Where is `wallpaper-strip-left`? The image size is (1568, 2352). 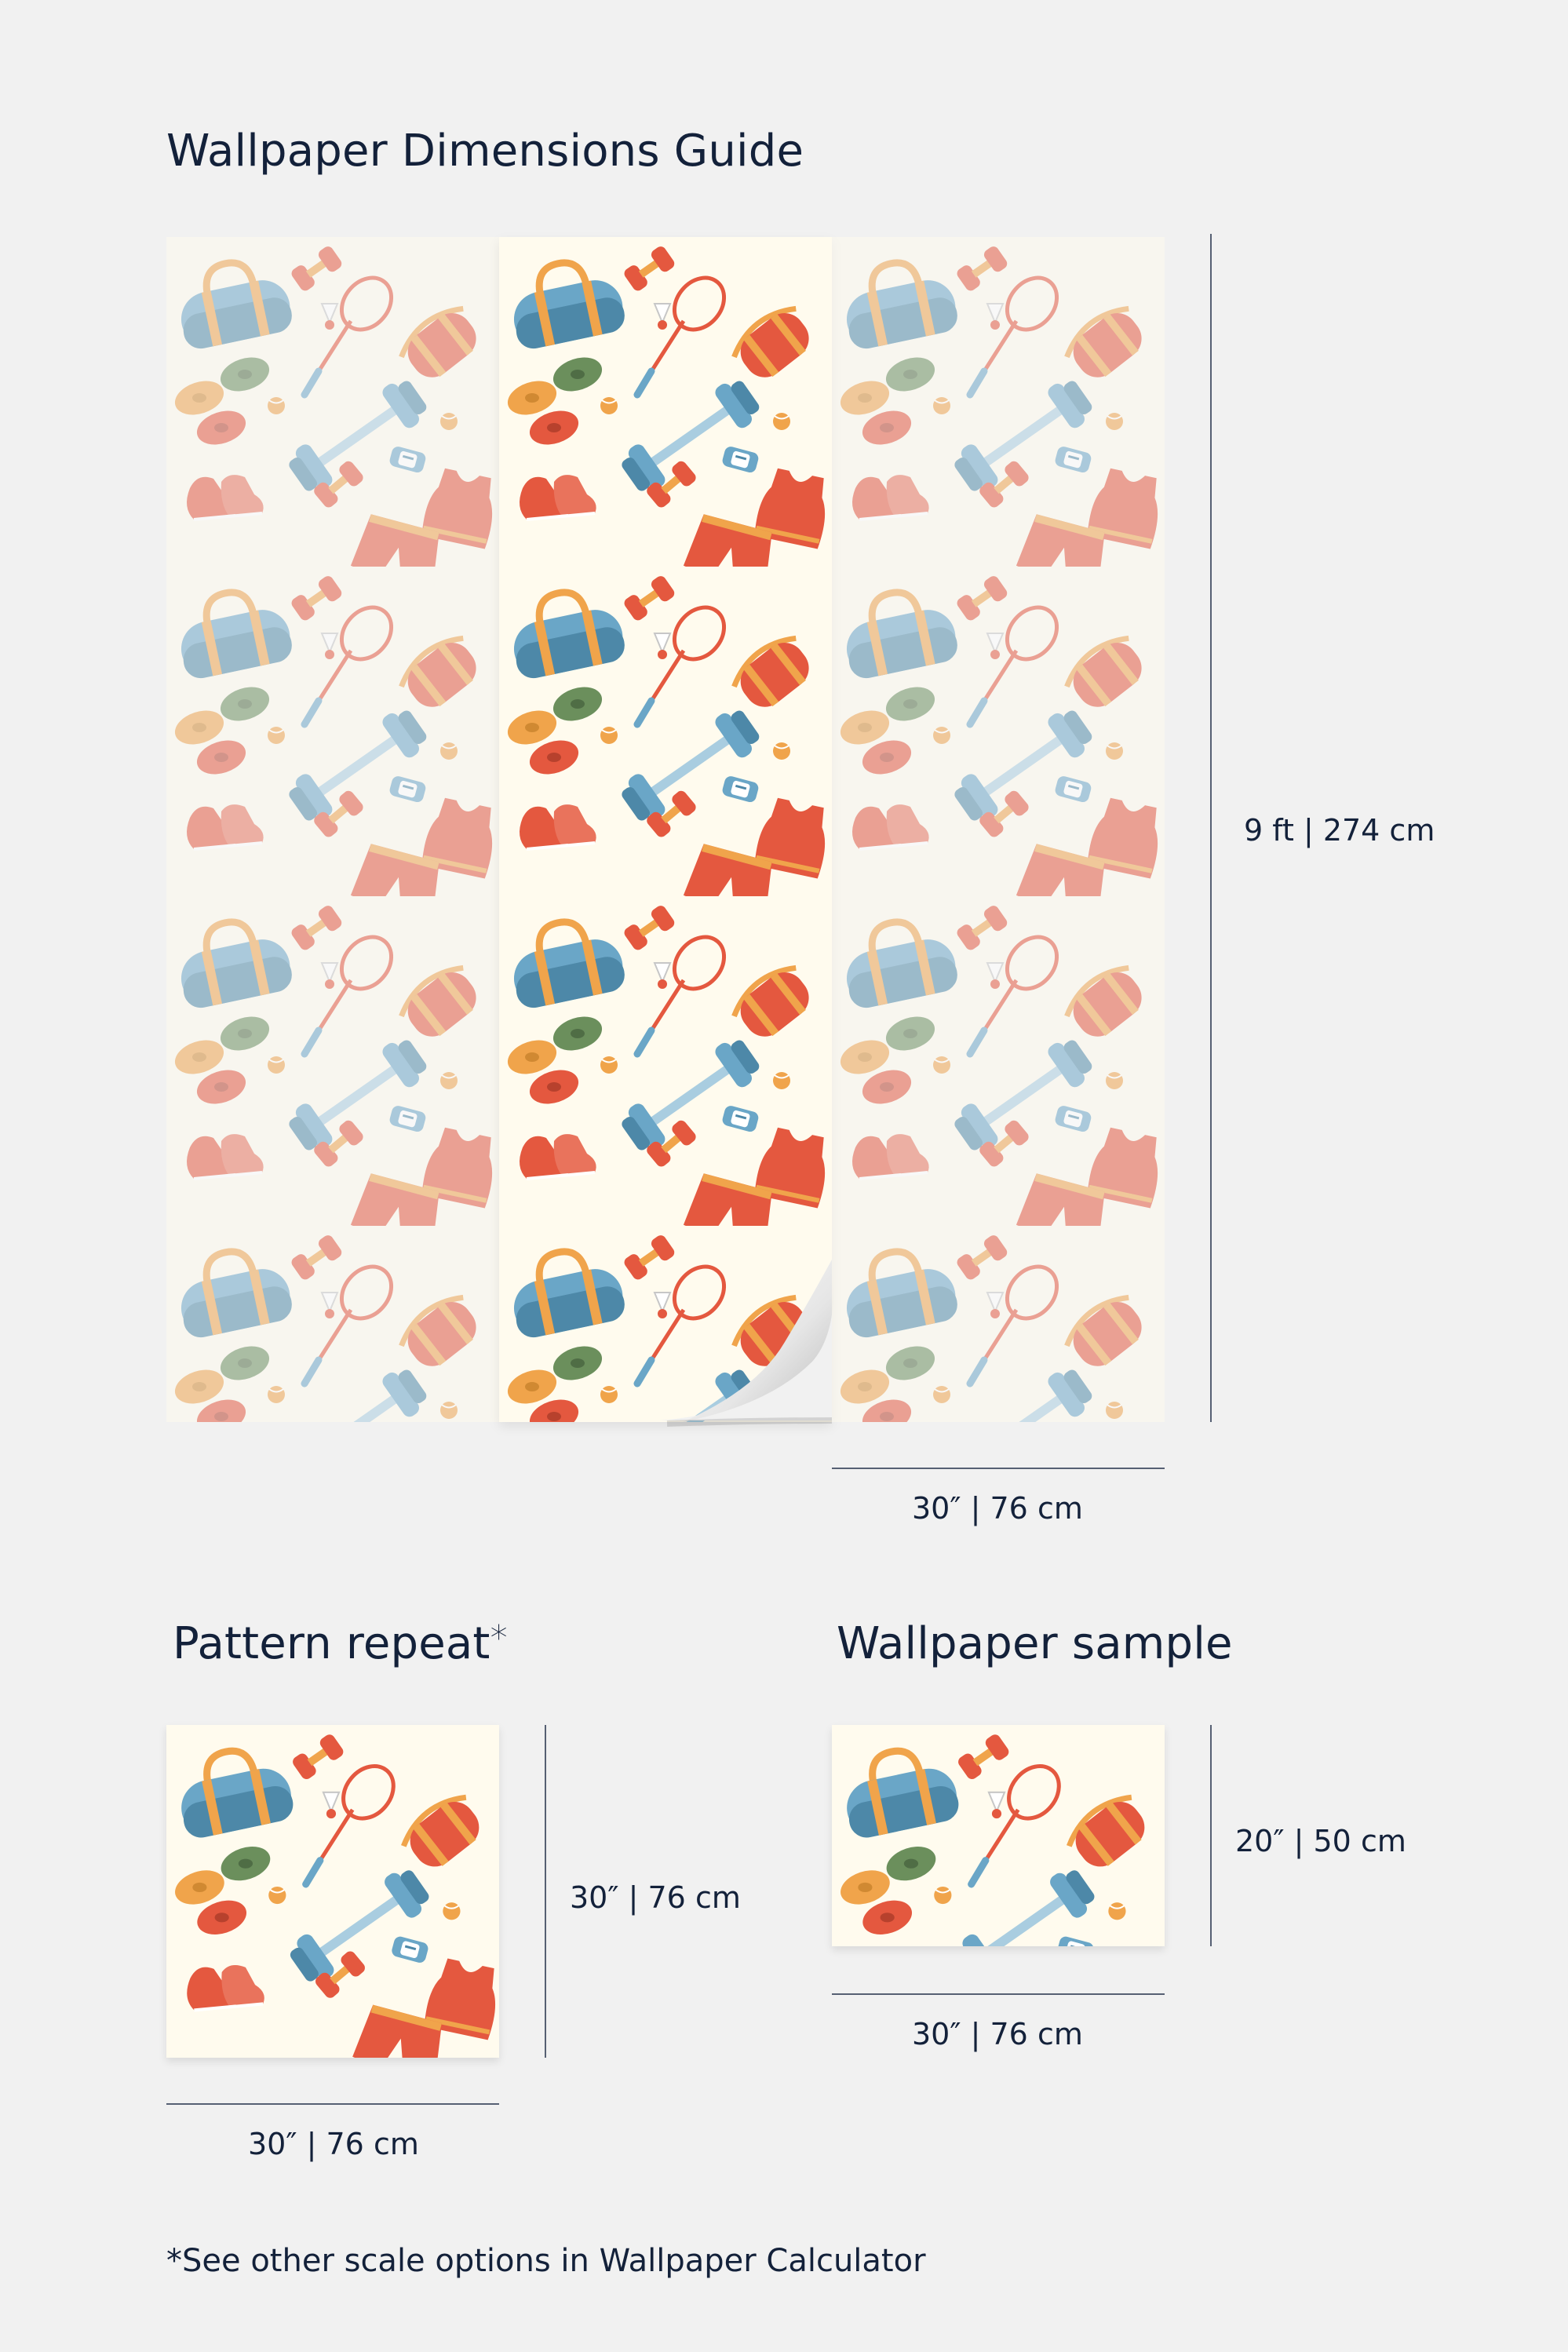 wallpaper-strip-left is located at coordinates (332, 829).